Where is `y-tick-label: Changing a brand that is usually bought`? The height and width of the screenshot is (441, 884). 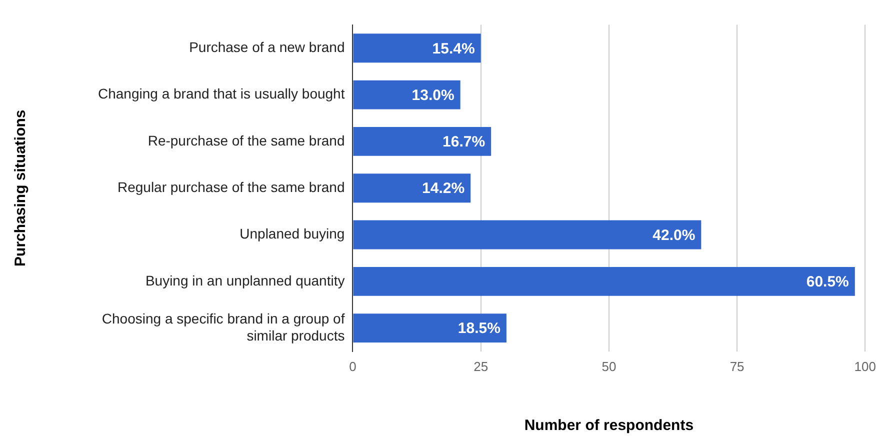 y-tick-label: Changing a brand that is usually bought is located at coordinates (221, 94).